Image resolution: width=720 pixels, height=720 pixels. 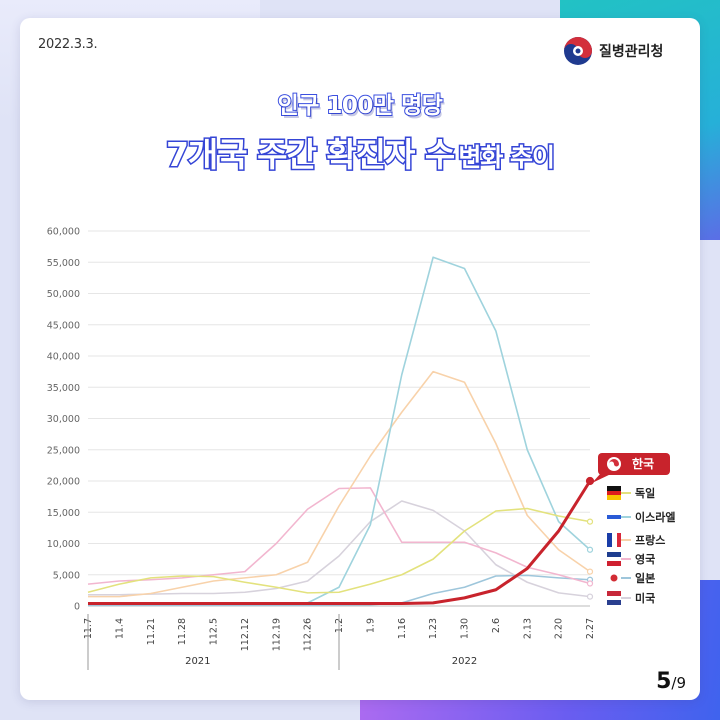 I want to click on page-total: /9, so click(x=678, y=683).